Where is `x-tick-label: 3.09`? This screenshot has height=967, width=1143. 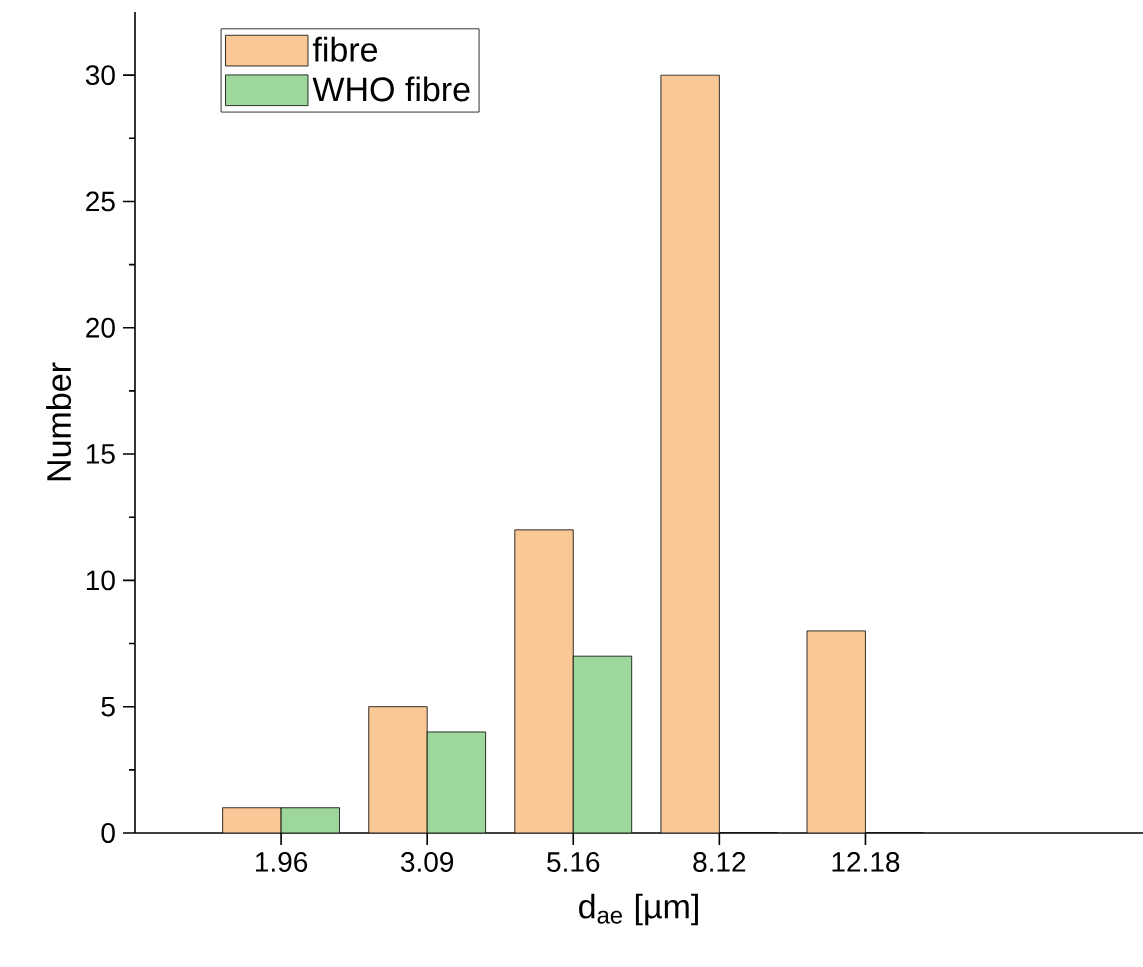
x-tick-label: 3.09 is located at coordinates (427, 862).